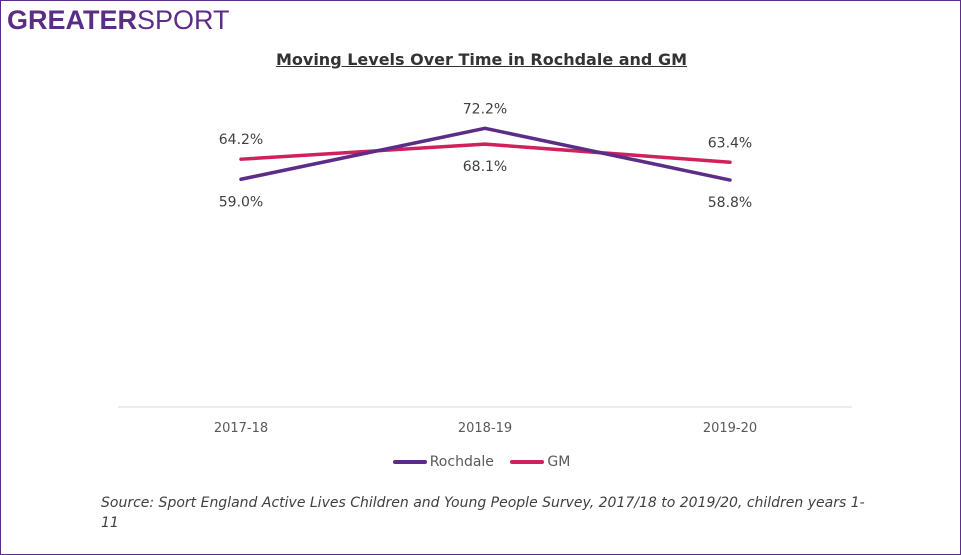 The image size is (961, 555). I want to click on x-tick-label: 2018-19, so click(485, 428).